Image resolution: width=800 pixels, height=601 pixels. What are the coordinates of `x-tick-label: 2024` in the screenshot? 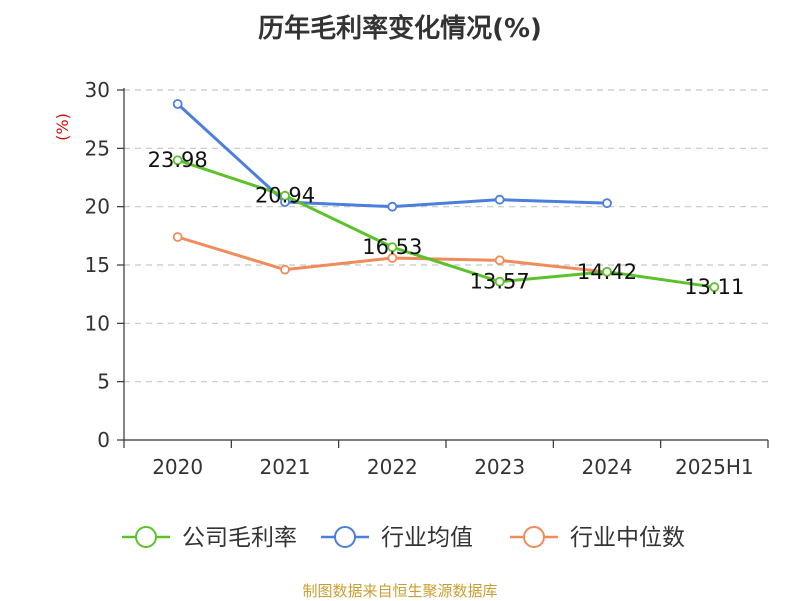 It's located at (607, 467).